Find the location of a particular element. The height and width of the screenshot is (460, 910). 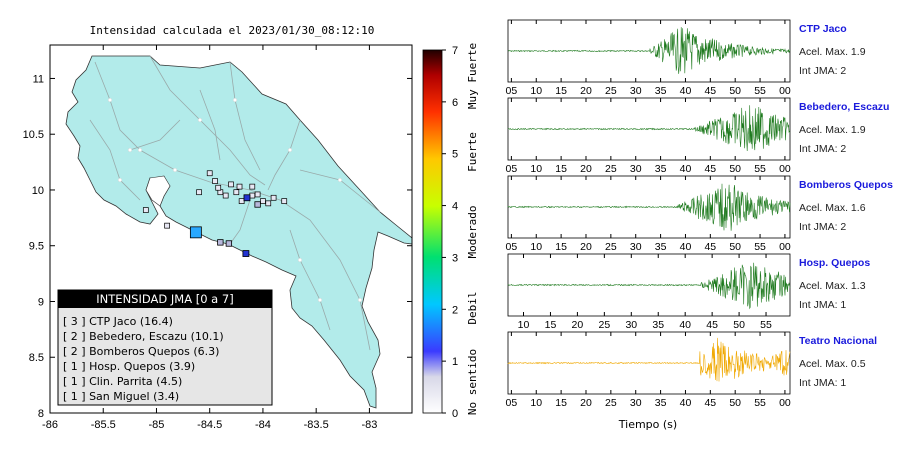

intensity-category-label: No sentido is located at coordinates (472, 382).